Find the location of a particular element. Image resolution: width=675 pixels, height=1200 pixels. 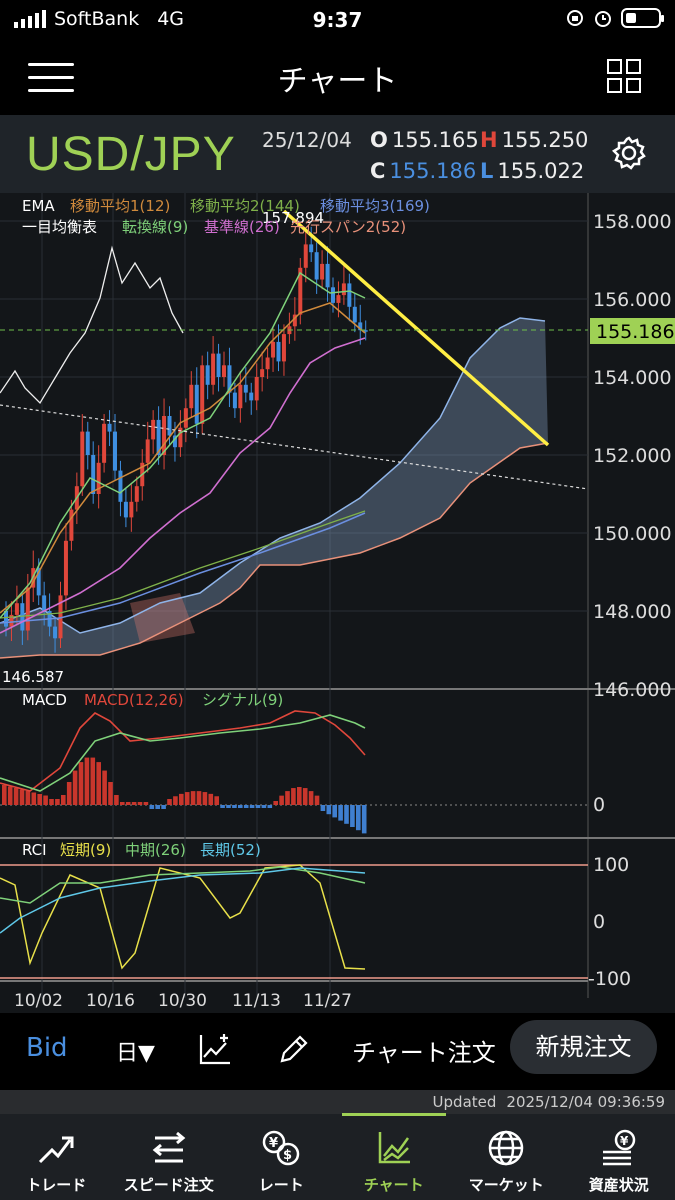

grid-layout-icon is located at coordinates (624, 76).